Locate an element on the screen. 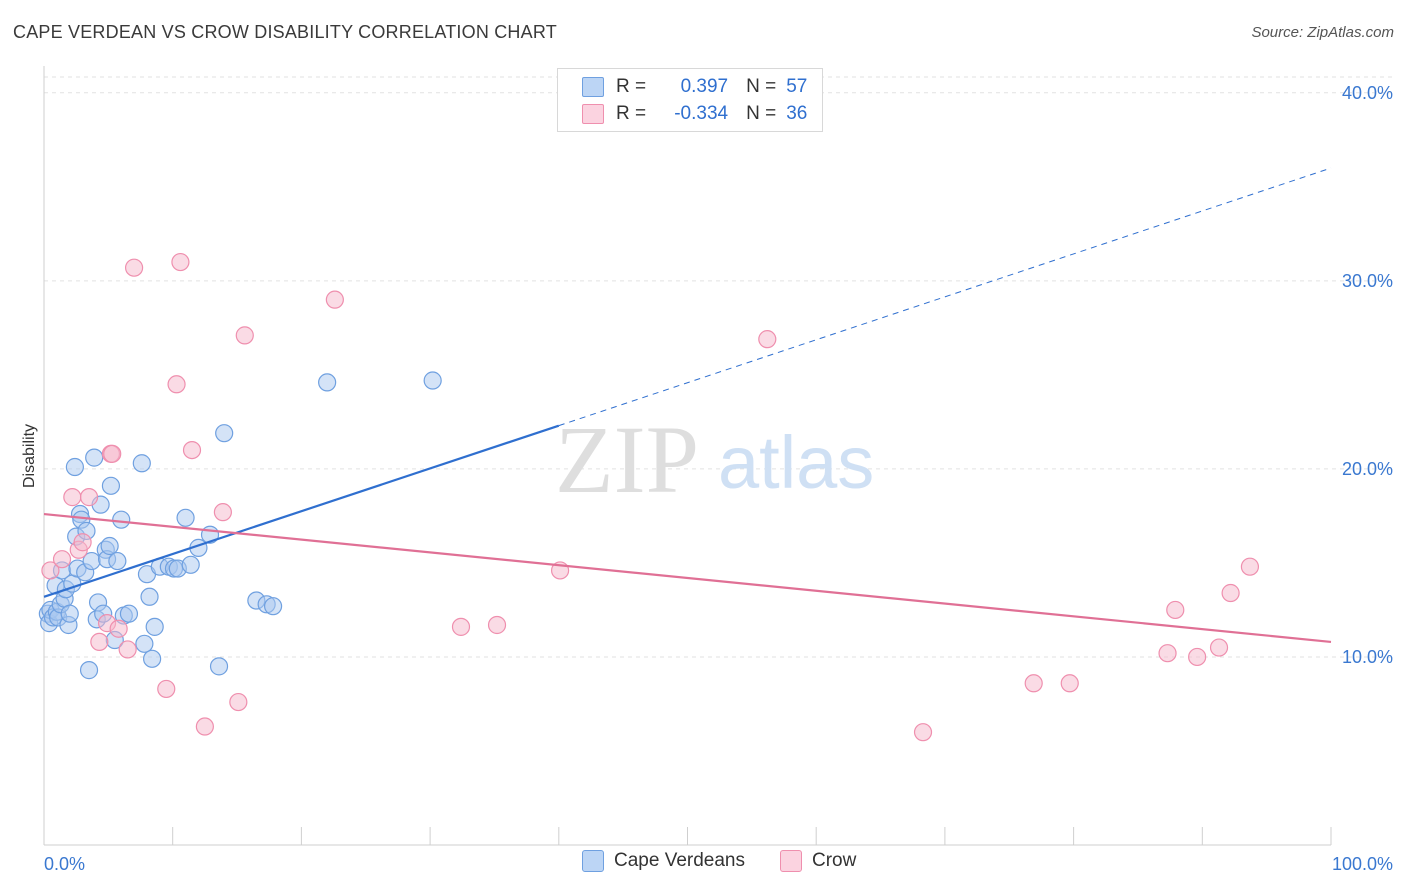 This screenshot has height=892, width=1406. legend-swatch-blue is located at coordinates (593, 87).